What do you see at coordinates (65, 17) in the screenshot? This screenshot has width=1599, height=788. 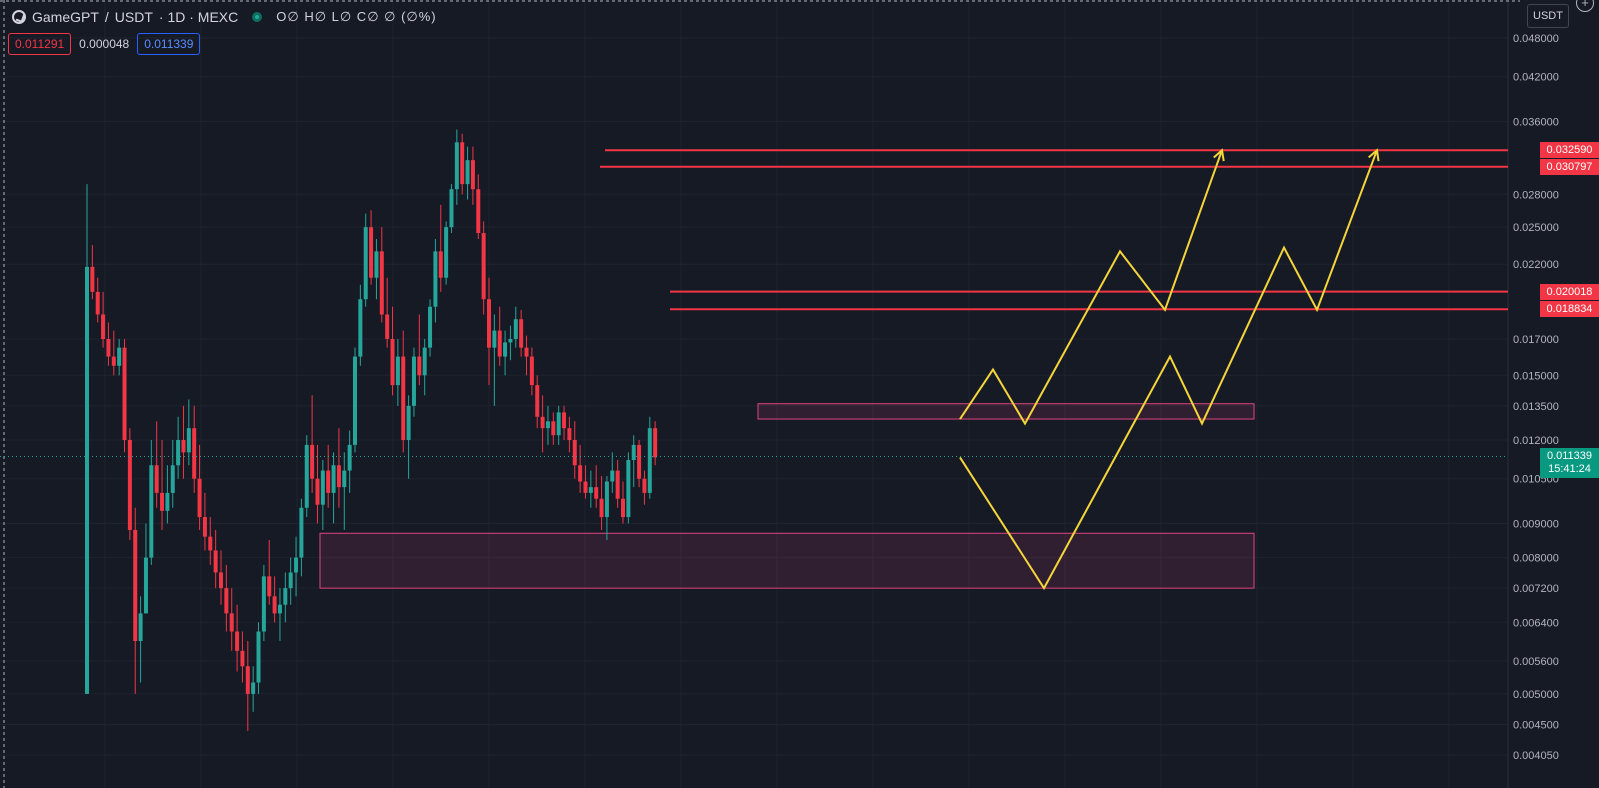 I see `symbol-name: GameGPT` at bounding box center [65, 17].